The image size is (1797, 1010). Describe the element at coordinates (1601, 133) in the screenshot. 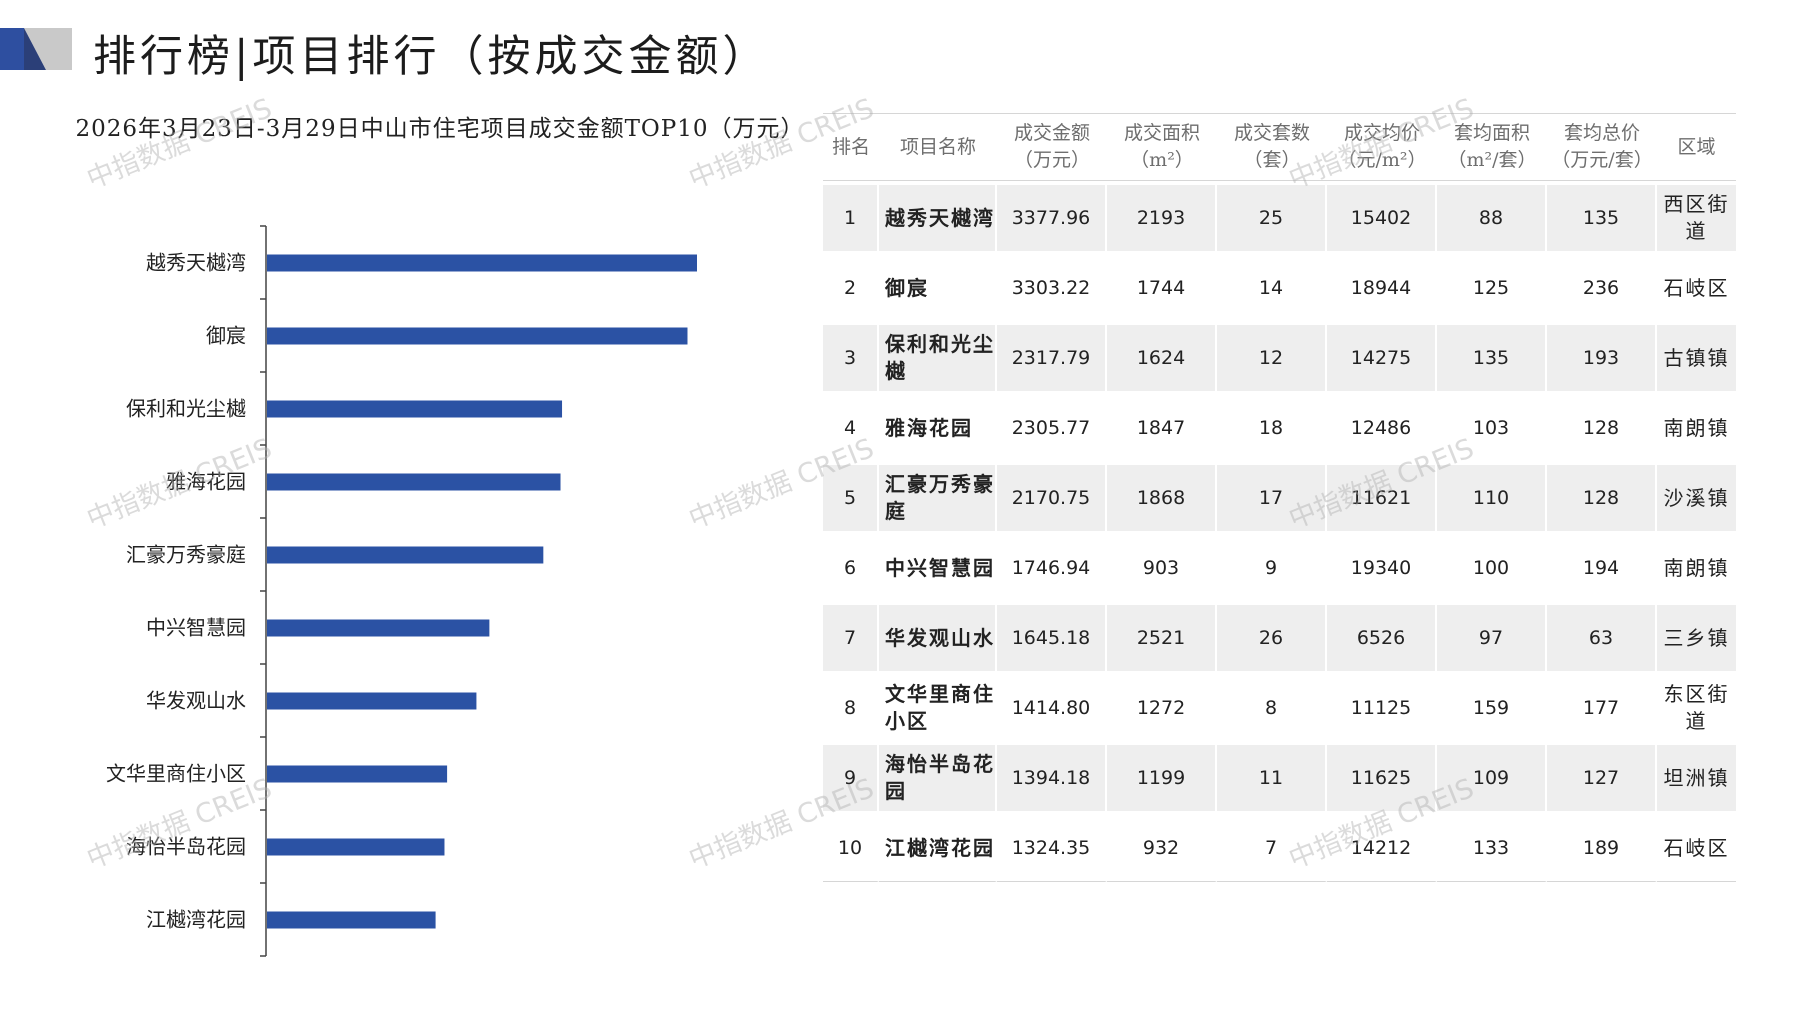

I see `table-header-text: 套均总价` at that location.